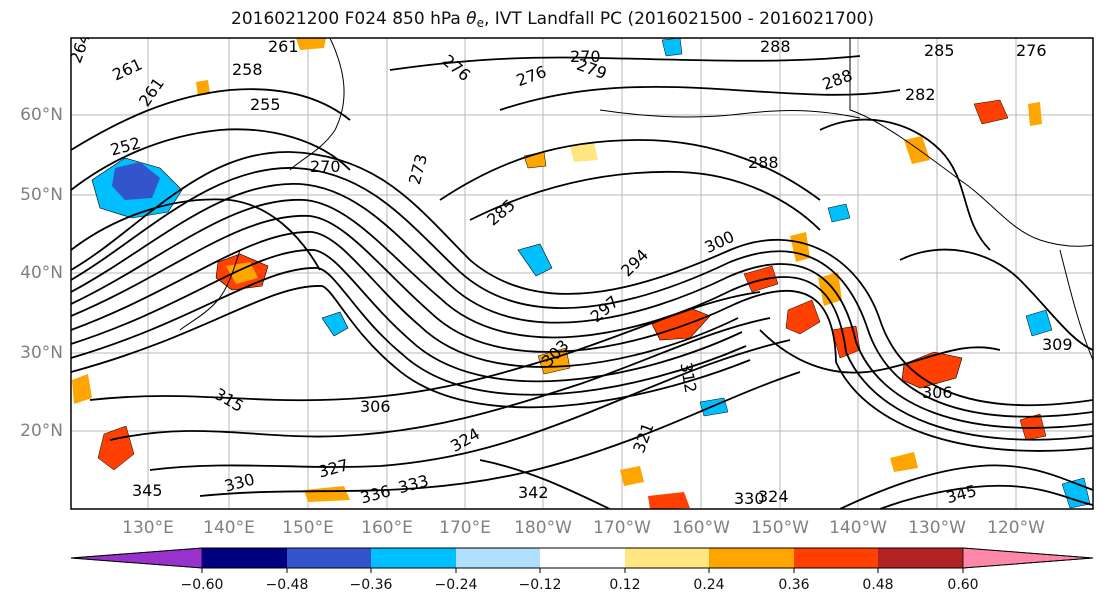 The width and height of the screenshot is (1105, 603). I want to click on contour-label: 324, so click(773, 496).